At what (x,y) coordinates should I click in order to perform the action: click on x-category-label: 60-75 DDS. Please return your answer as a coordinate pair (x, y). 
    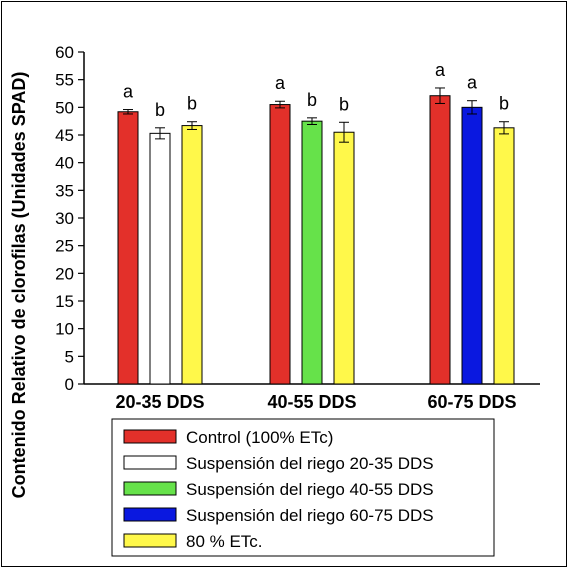
    Looking at the image, I should click on (471, 402).